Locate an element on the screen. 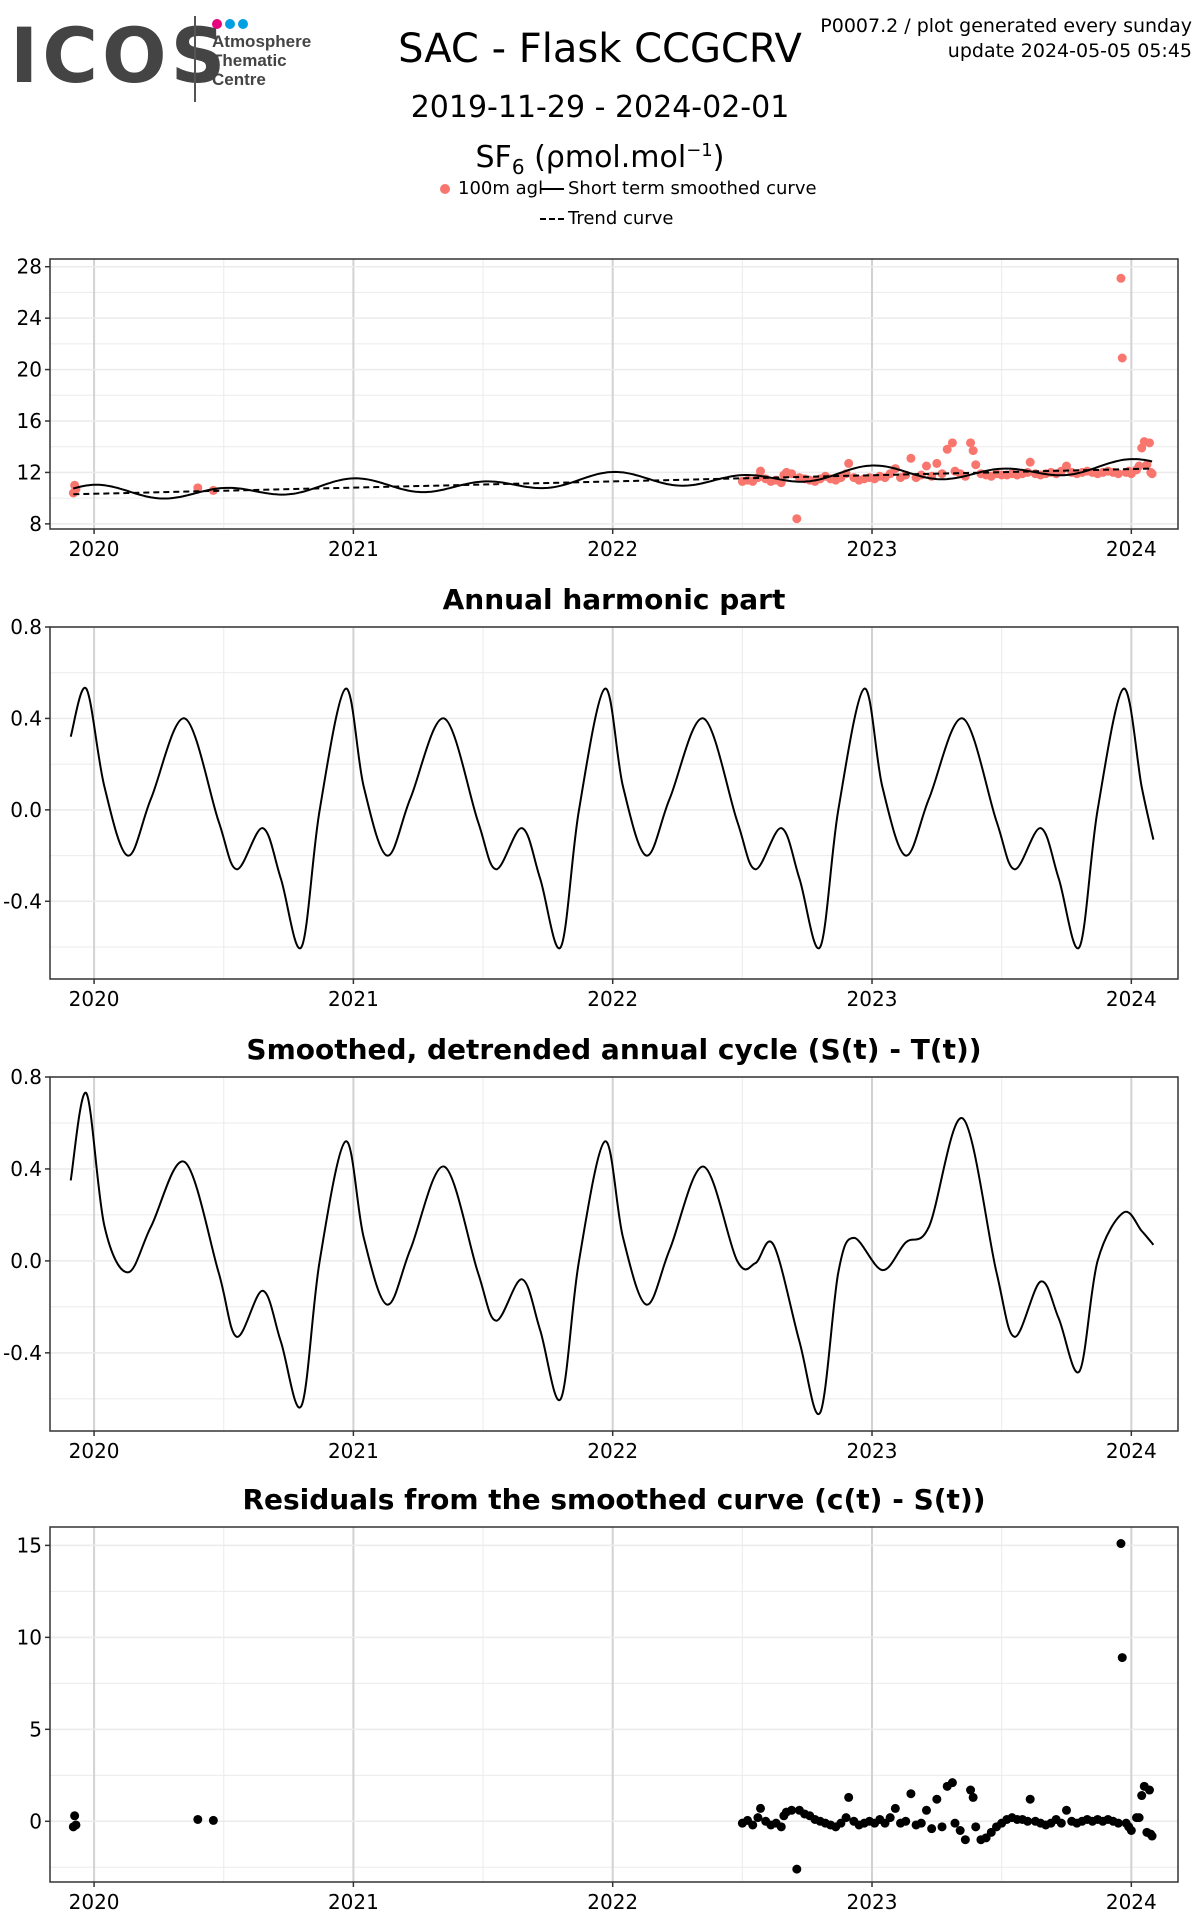 This screenshot has height=1920, width=1200. smoothed-curve is located at coordinates (613, 479).